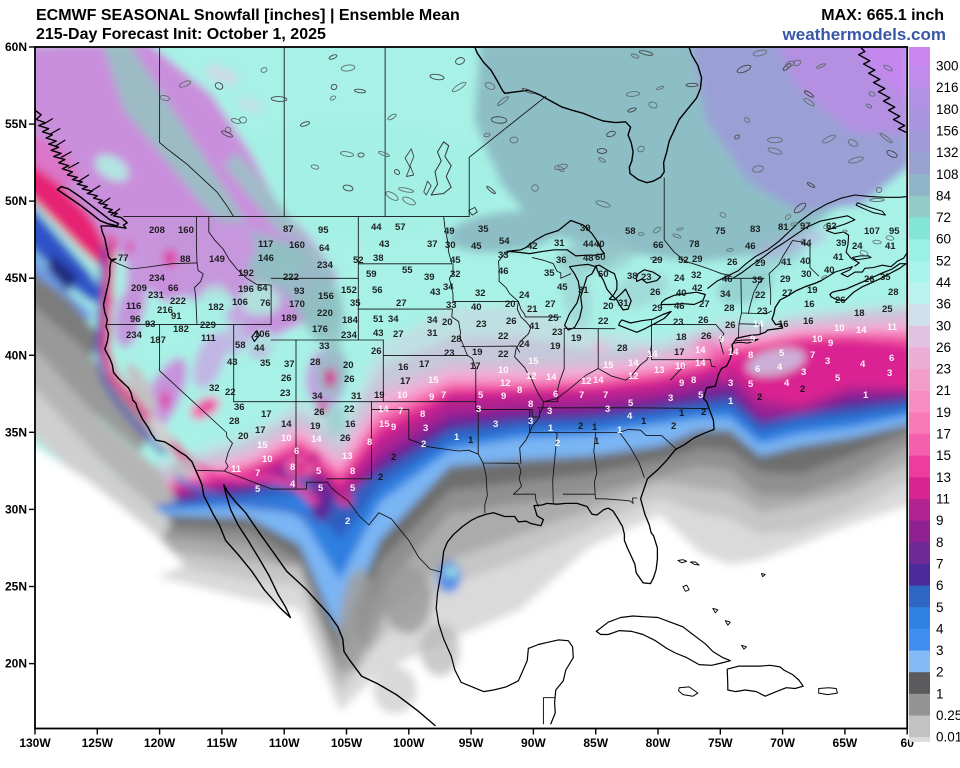  What do you see at coordinates (289, 318) in the screenshot?
I see `svg-text: 189` at bounding box center [289, 318].